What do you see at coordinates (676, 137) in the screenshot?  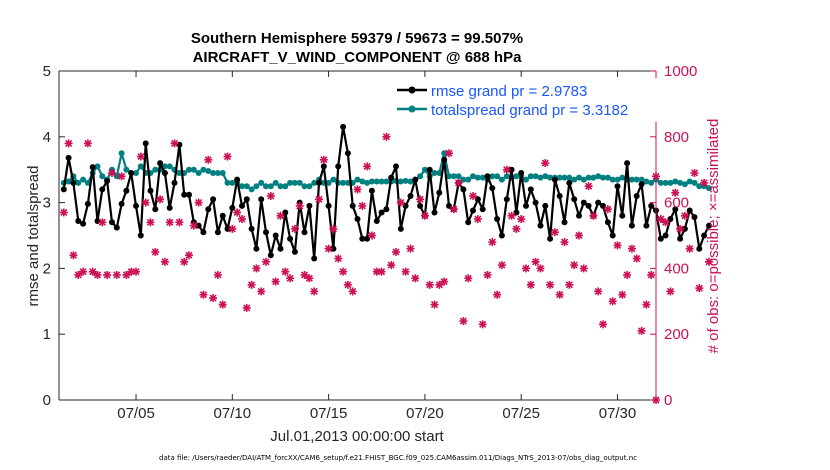 I see `y-right-tick-label: 800` at bounding box center [676, 137].